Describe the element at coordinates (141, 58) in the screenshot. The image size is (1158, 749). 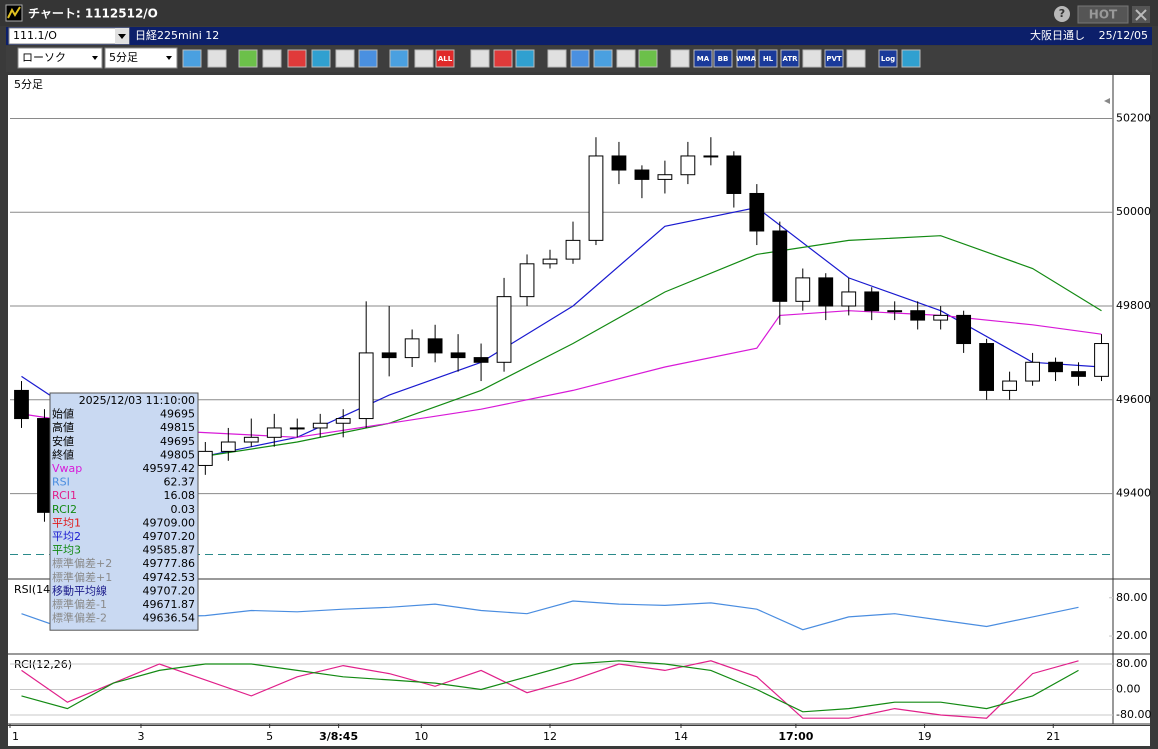
I see `interval-dropdown` at that location.